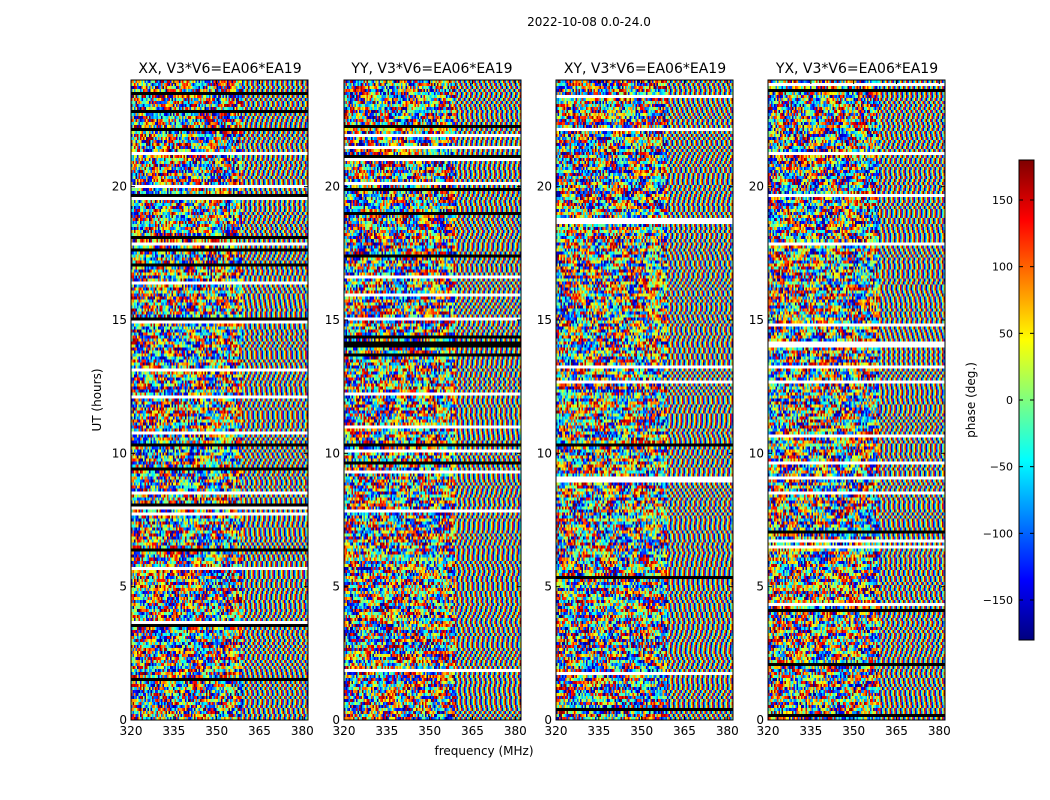 Image resolution: width=1050 pixels, height=800 pixels. I want to click on colorbar-tick-label: −100, so click(998, 533).